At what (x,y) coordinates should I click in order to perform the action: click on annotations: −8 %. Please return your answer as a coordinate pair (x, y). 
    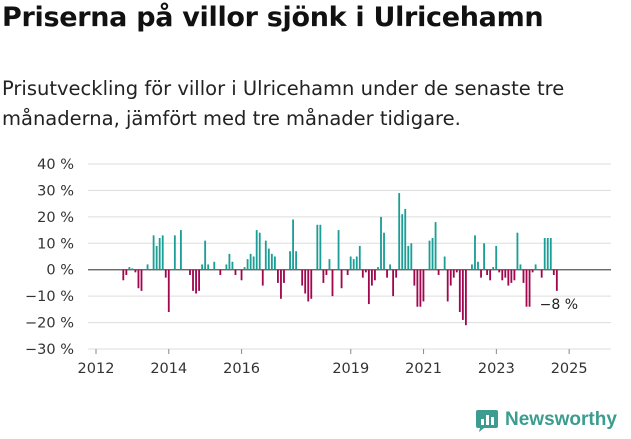
    Looking at the image, I should click on (559, 305).